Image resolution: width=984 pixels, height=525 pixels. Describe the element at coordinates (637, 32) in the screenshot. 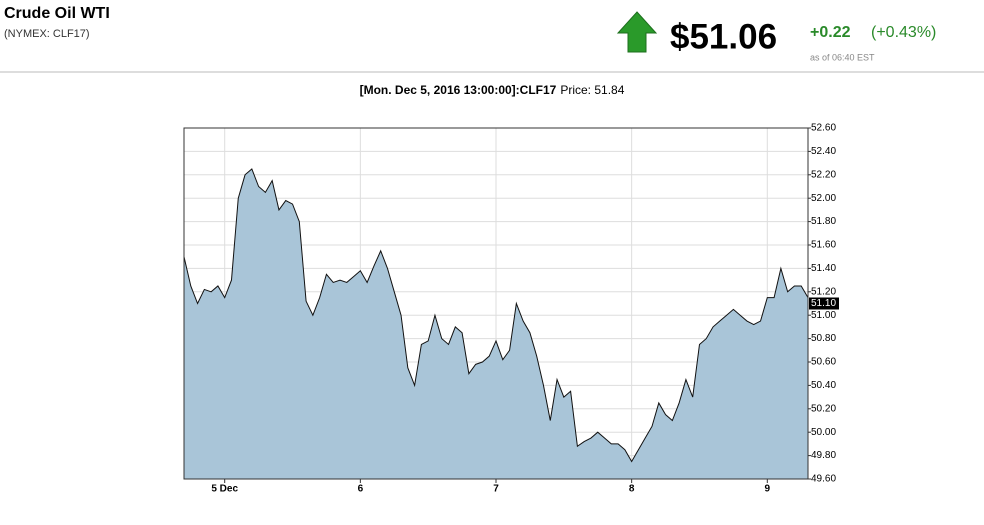

I see `up-arrow` at that location.